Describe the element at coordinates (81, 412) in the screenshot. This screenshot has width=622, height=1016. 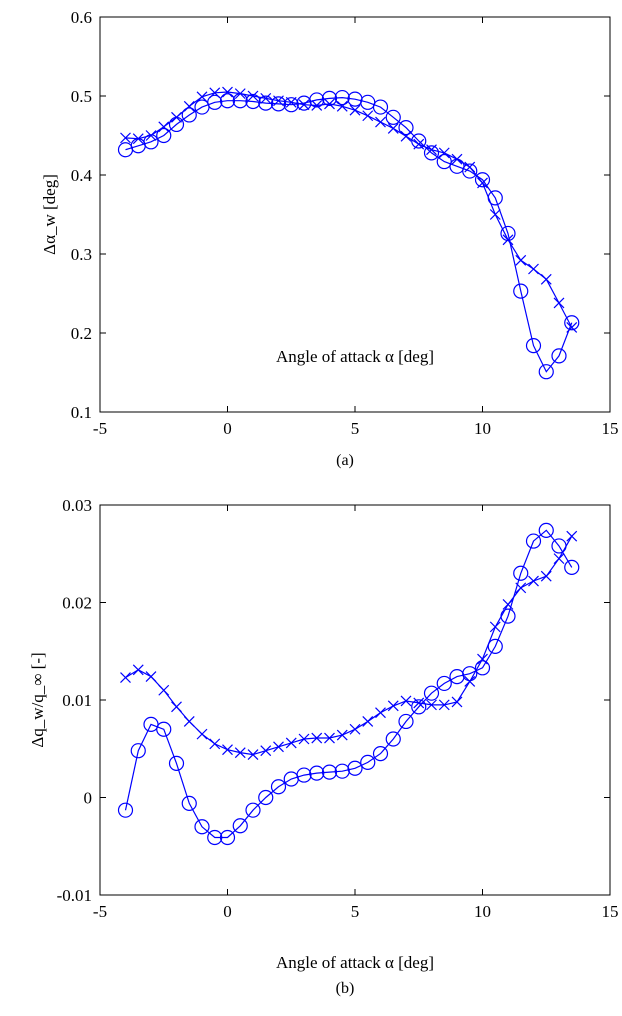
I see `y-tick-label: 0.1` at that location.